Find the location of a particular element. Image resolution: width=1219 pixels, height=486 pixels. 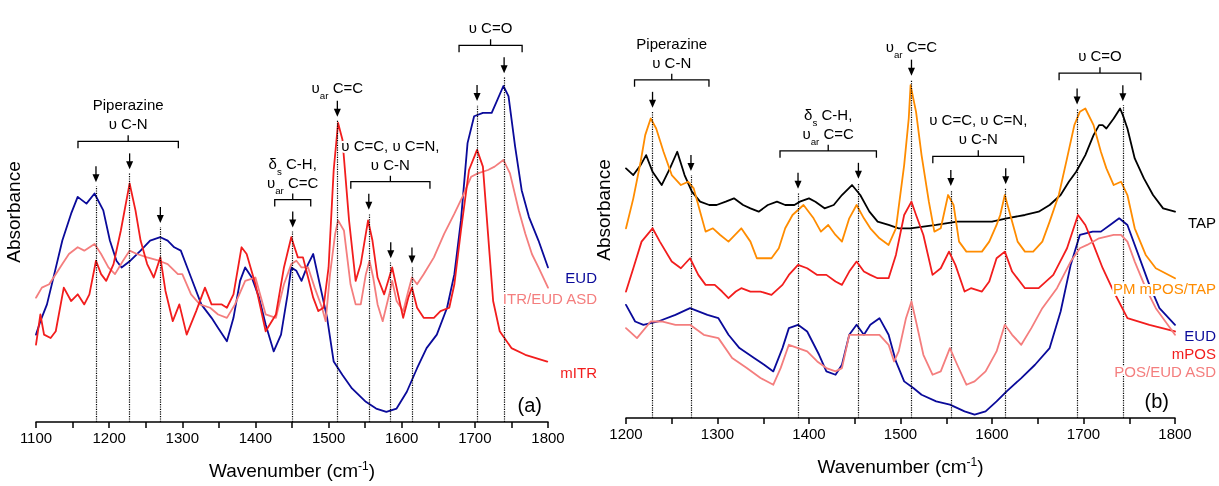

series-label: mITR is located at coordinates (579, 372).